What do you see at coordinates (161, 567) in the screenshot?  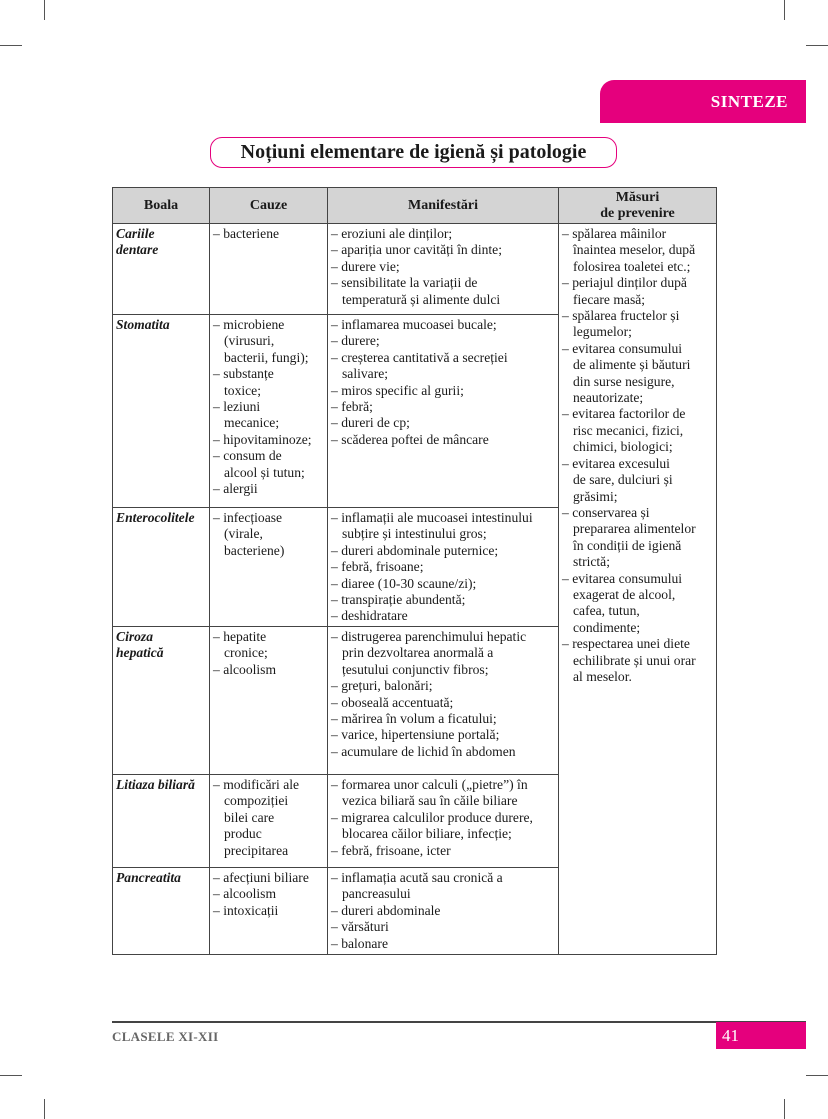 I see `disease-name: Enterocolitele` at bounding box center [161, 567].